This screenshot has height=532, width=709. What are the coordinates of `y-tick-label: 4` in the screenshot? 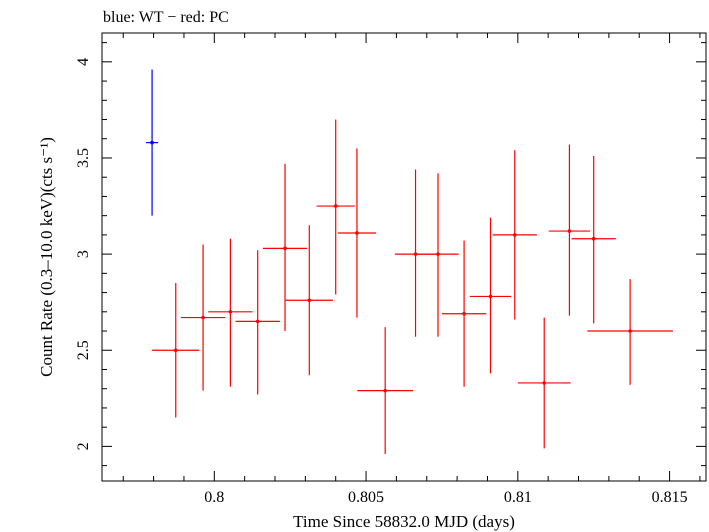 It's located at (83, 62).